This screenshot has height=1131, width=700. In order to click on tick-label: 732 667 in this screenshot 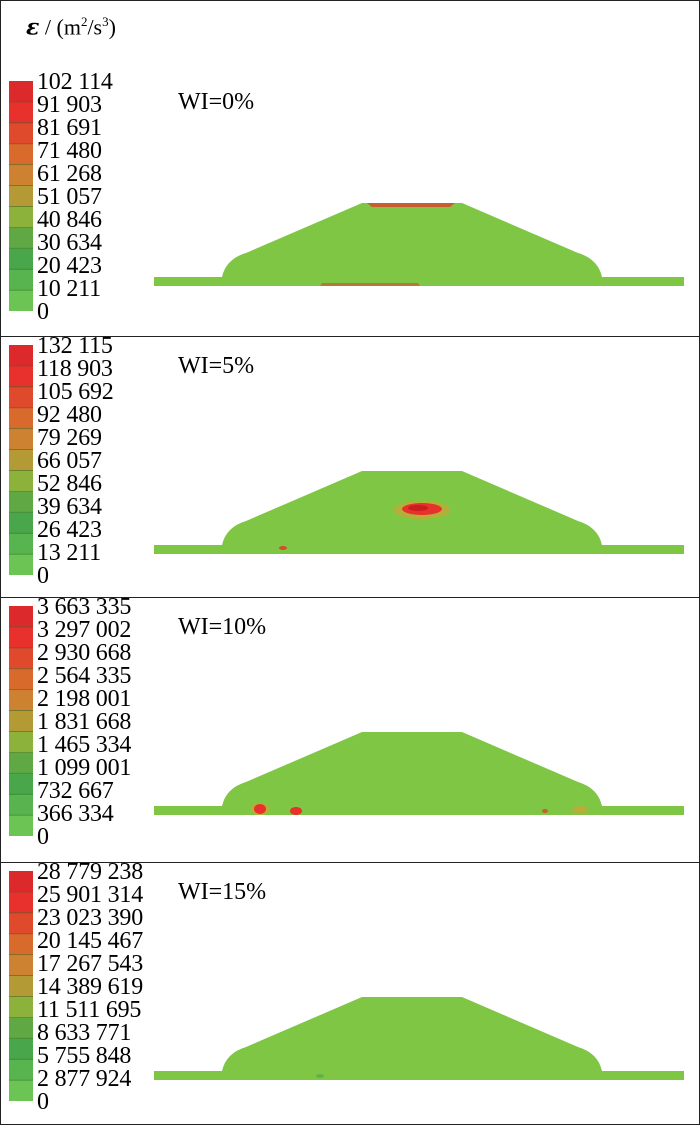, I will do `click(75, 791)`.